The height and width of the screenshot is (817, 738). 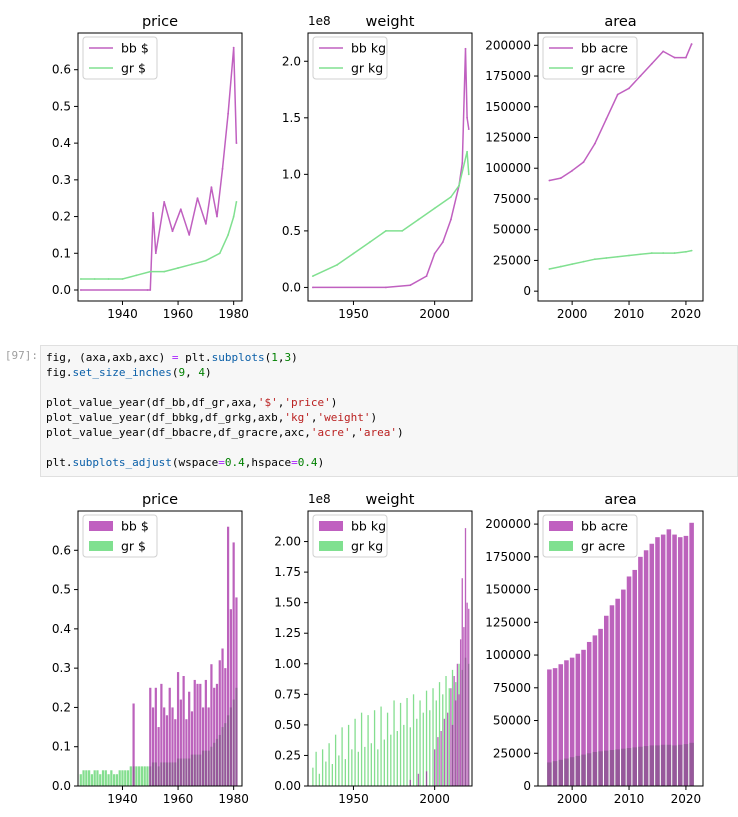 What do you see at coordinates (221, 462) in the screenshot?
I see `code-token: =` at bounding box center [221, 462].